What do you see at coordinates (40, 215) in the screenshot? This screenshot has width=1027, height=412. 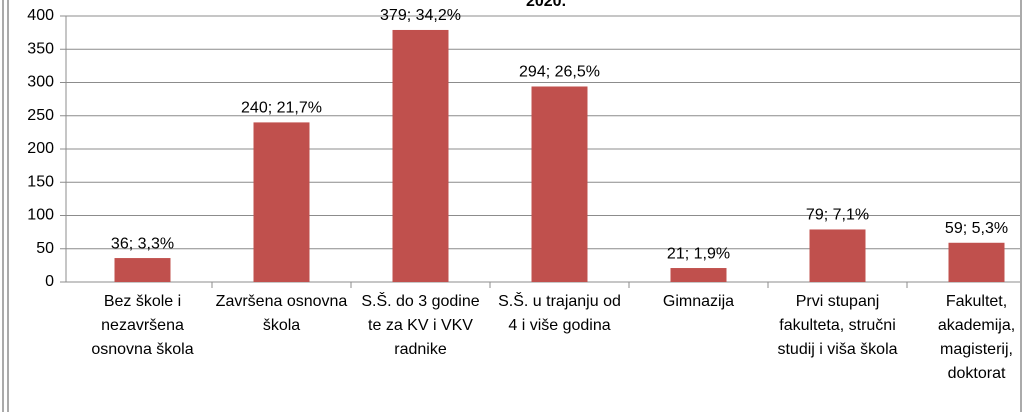 I see `y-tick-label: 100` at bounding box center [40, 215].